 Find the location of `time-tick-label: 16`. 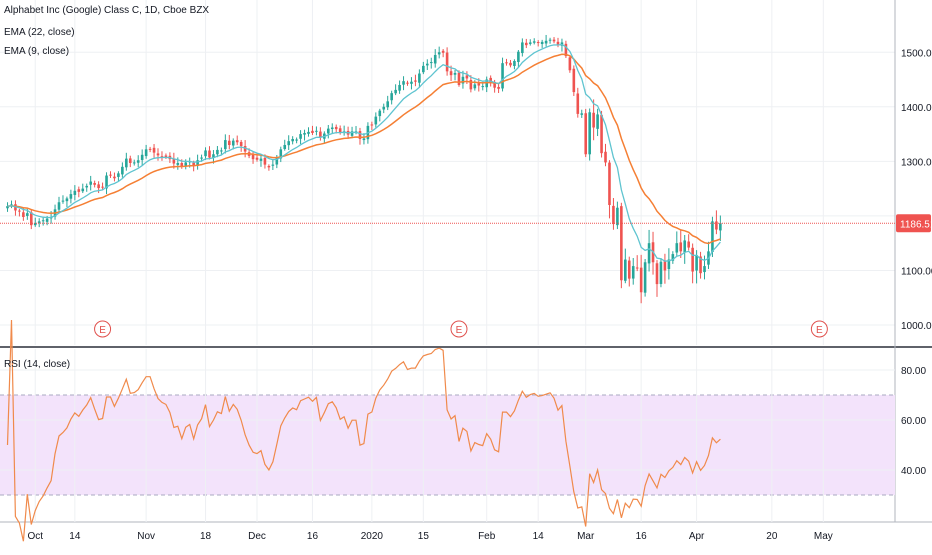

time-tick-label: 16 is located at coordinates (642, 536).